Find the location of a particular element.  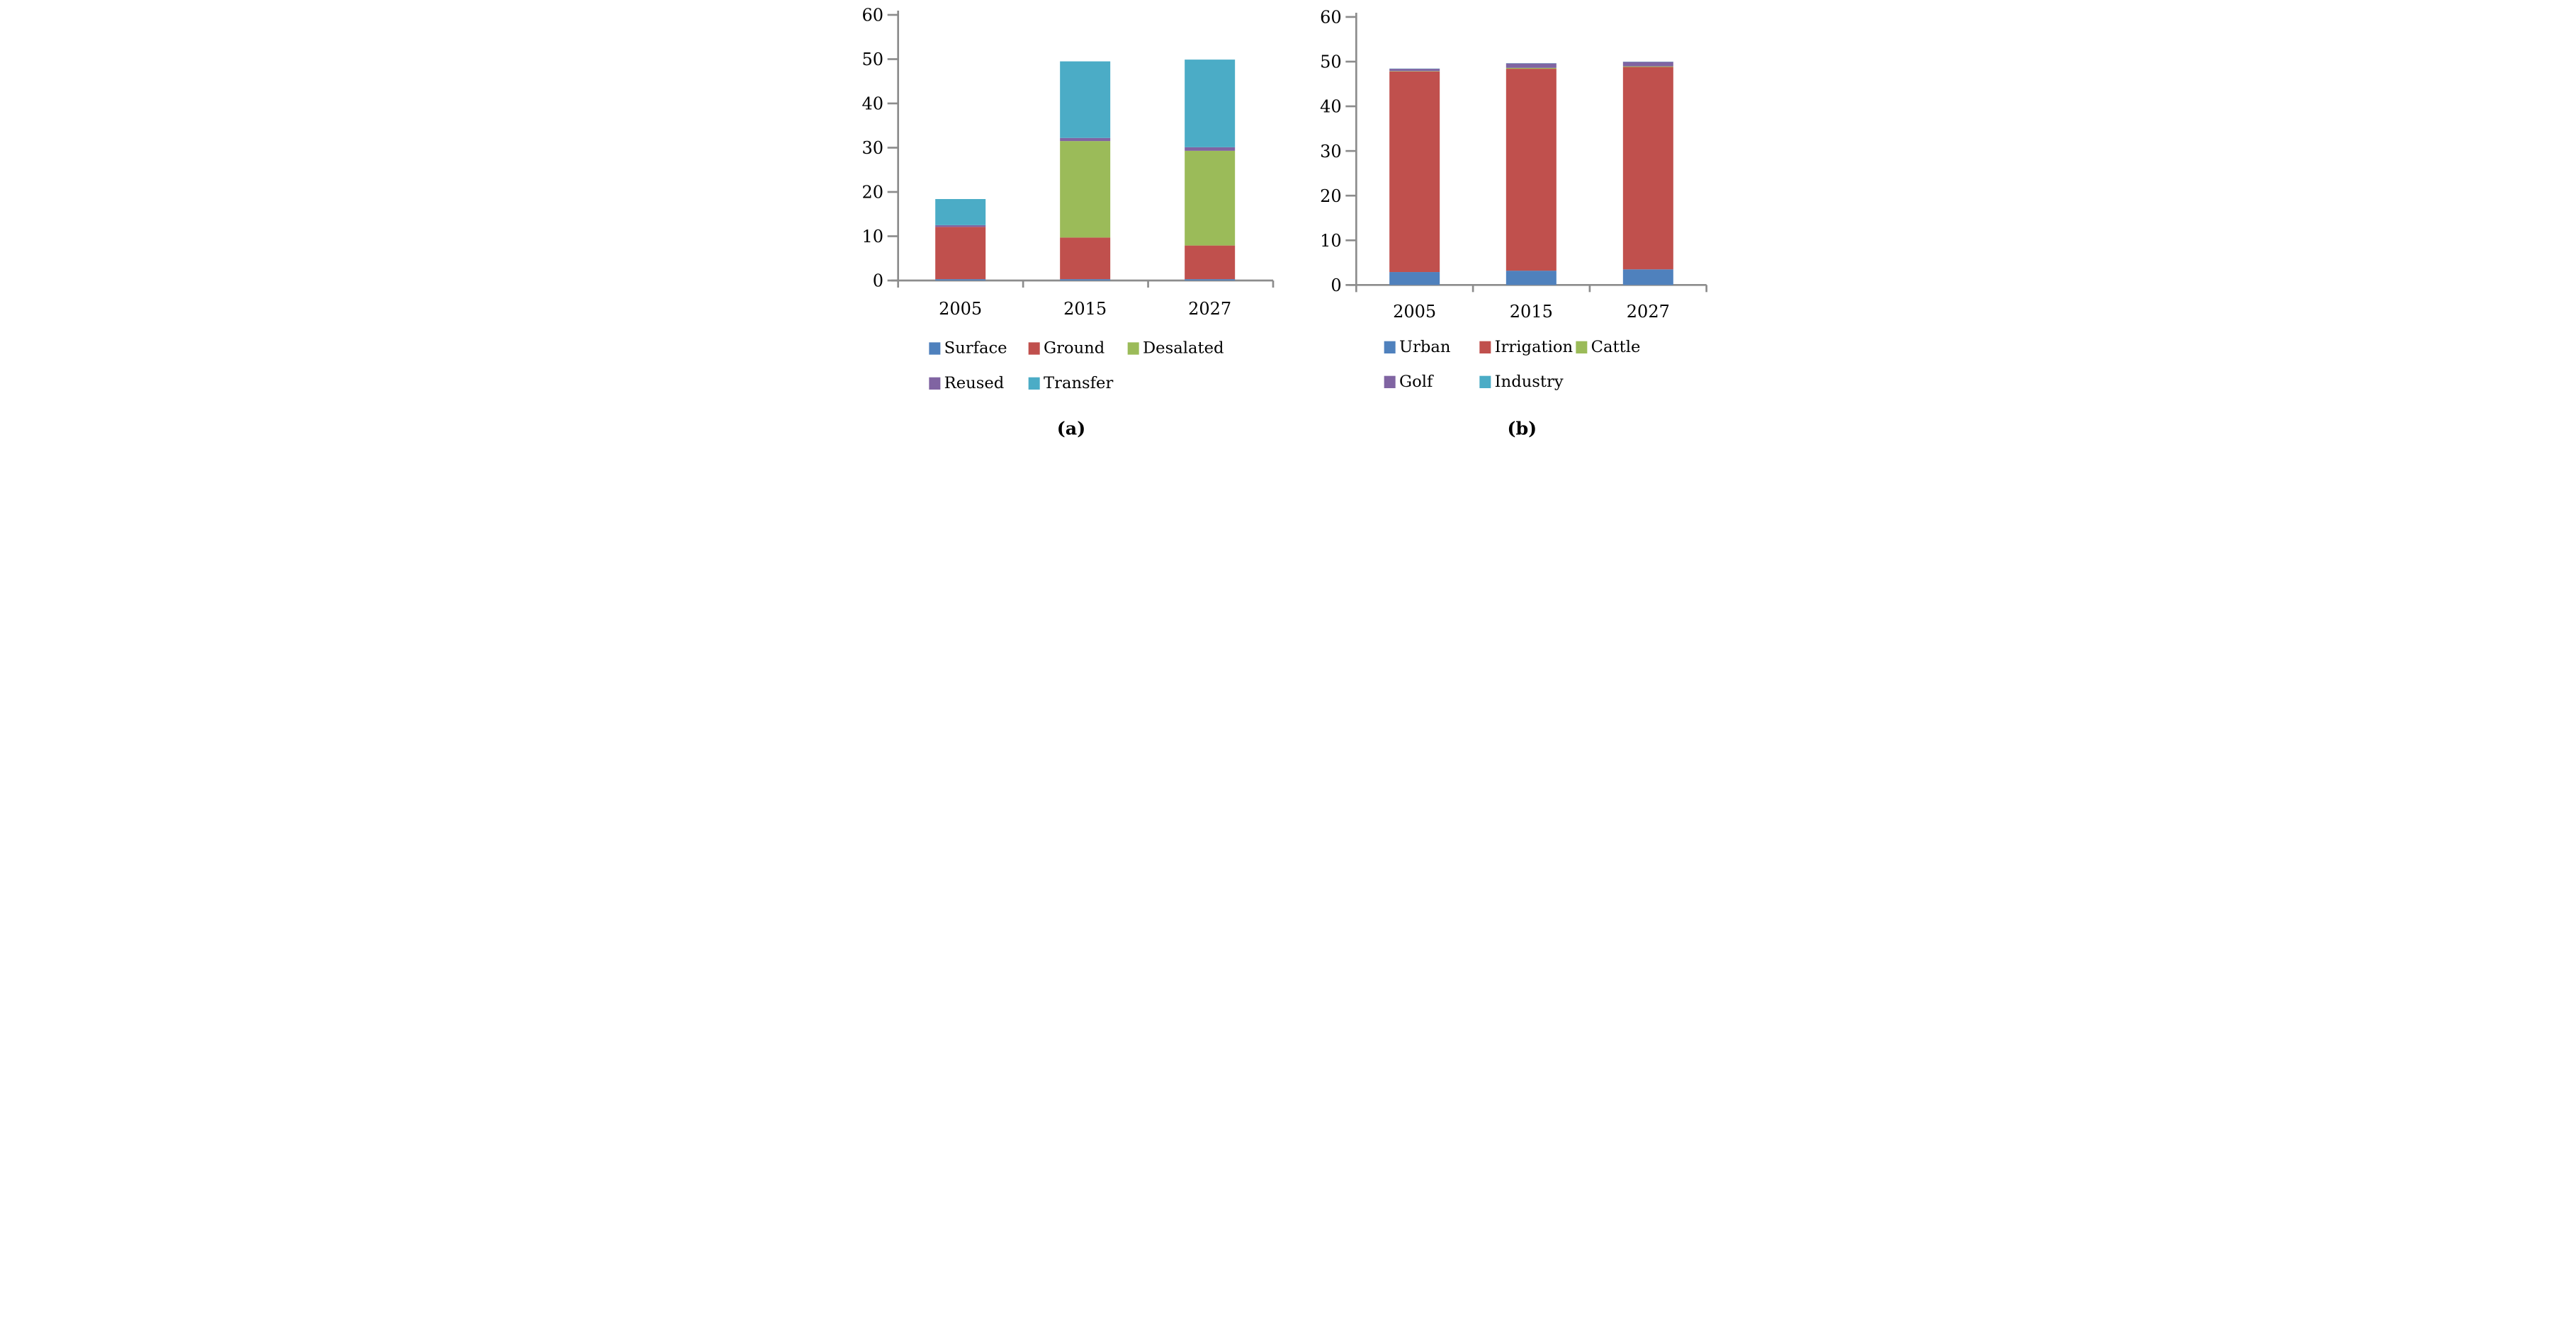

legend-swatch-surface is located at coordinates (935, 349).